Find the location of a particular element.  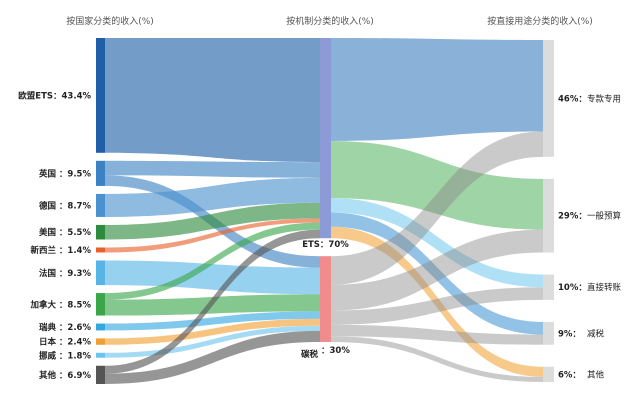

country-label-0: 欧盟ETS：43.4% is located at coordinates (54, 95).